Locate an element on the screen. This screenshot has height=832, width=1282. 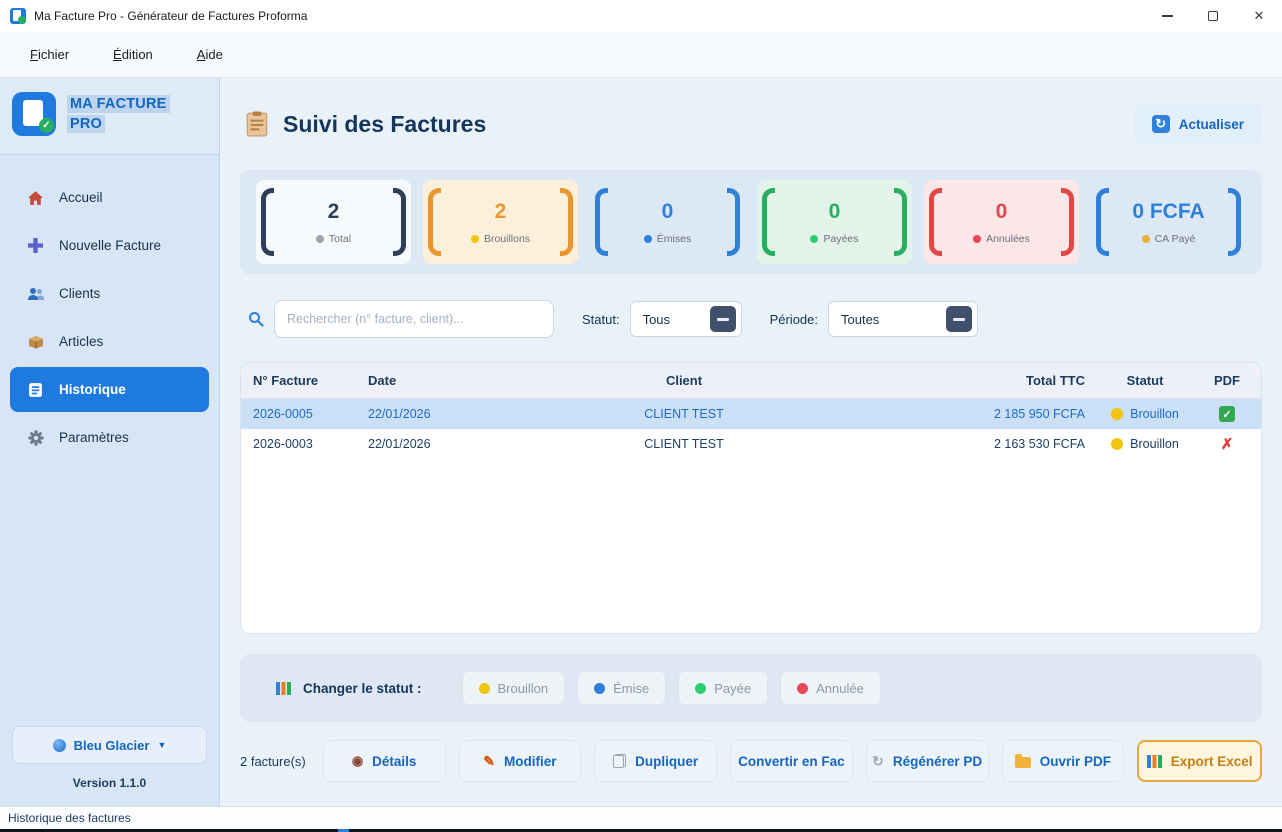
nav-label: Clients is located at coordinates (80, 293).